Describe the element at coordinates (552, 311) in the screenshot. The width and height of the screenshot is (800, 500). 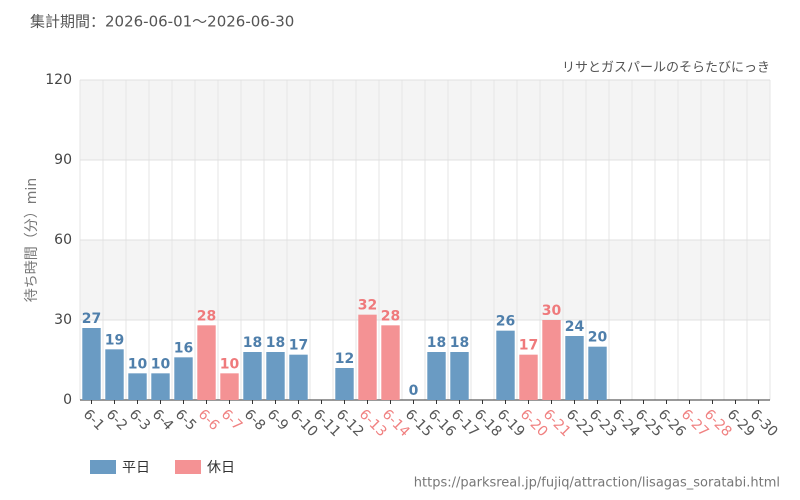
I see `value-label: 30` at that location.